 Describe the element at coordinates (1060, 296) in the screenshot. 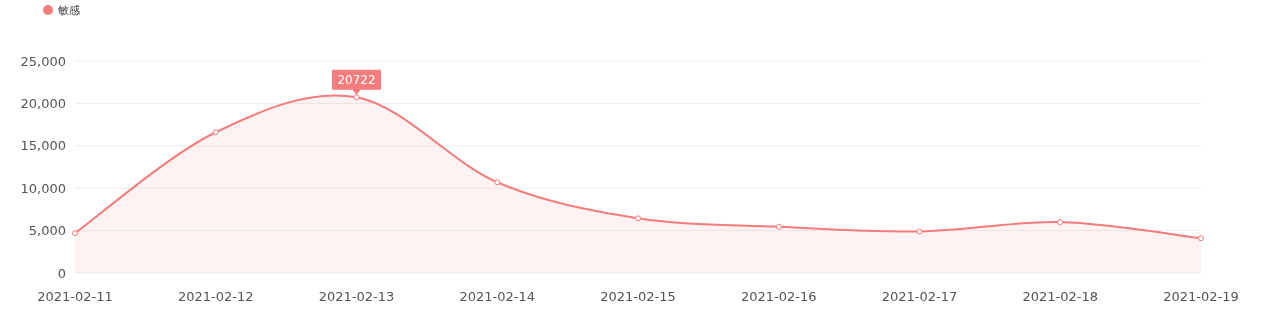

I see `x-tick-label: 2021-02-18` at that location.